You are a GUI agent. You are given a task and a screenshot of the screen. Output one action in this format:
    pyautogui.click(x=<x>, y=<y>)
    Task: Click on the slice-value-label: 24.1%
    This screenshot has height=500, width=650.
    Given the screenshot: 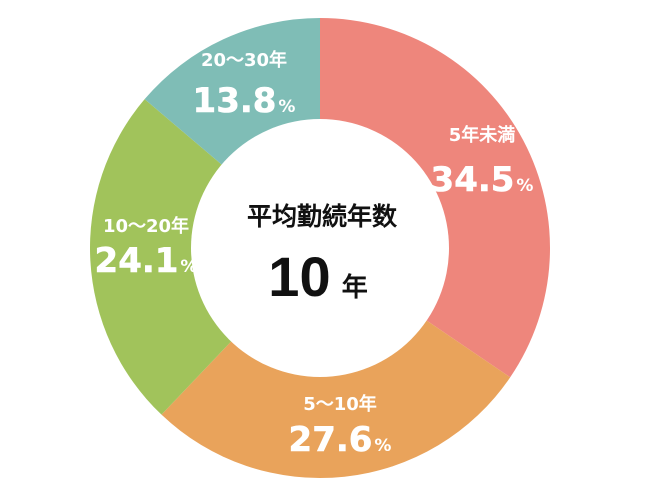 What is the action you would take?
    pyautogui.click(x=146, y=261)
    